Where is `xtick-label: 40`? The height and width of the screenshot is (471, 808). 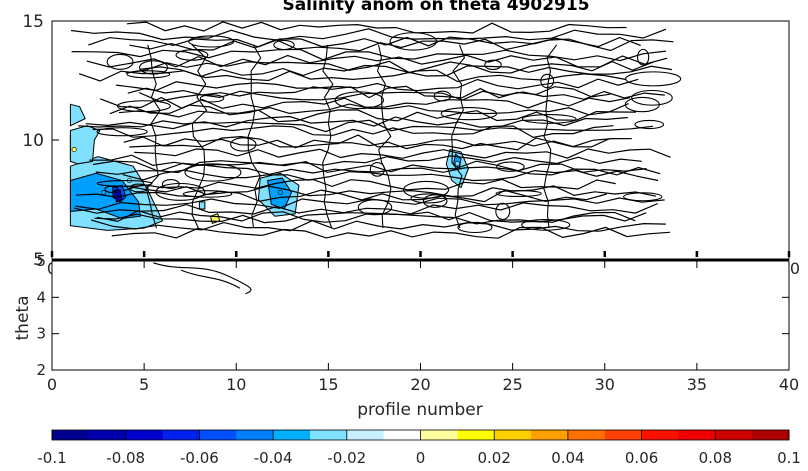 xtick-label: 40 is located at coordinates (789, 384).